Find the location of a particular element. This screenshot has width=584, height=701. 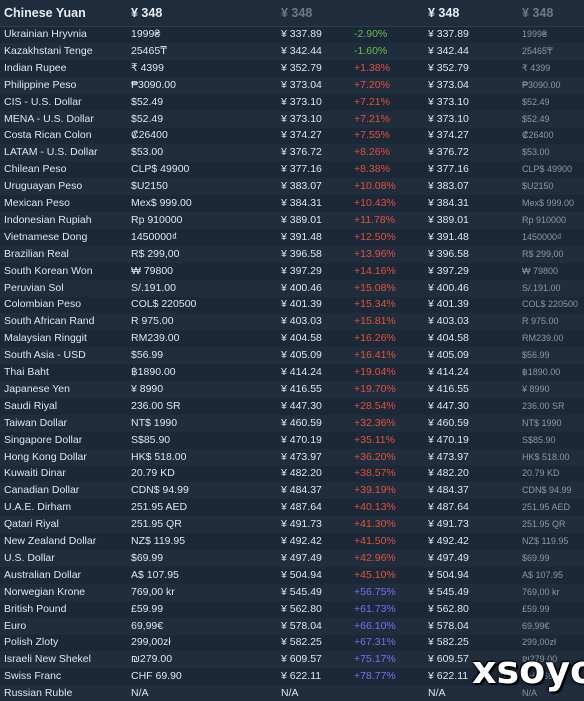

converted-price-repeat: ¥ 374.27 is located at coordinates (448, 135).